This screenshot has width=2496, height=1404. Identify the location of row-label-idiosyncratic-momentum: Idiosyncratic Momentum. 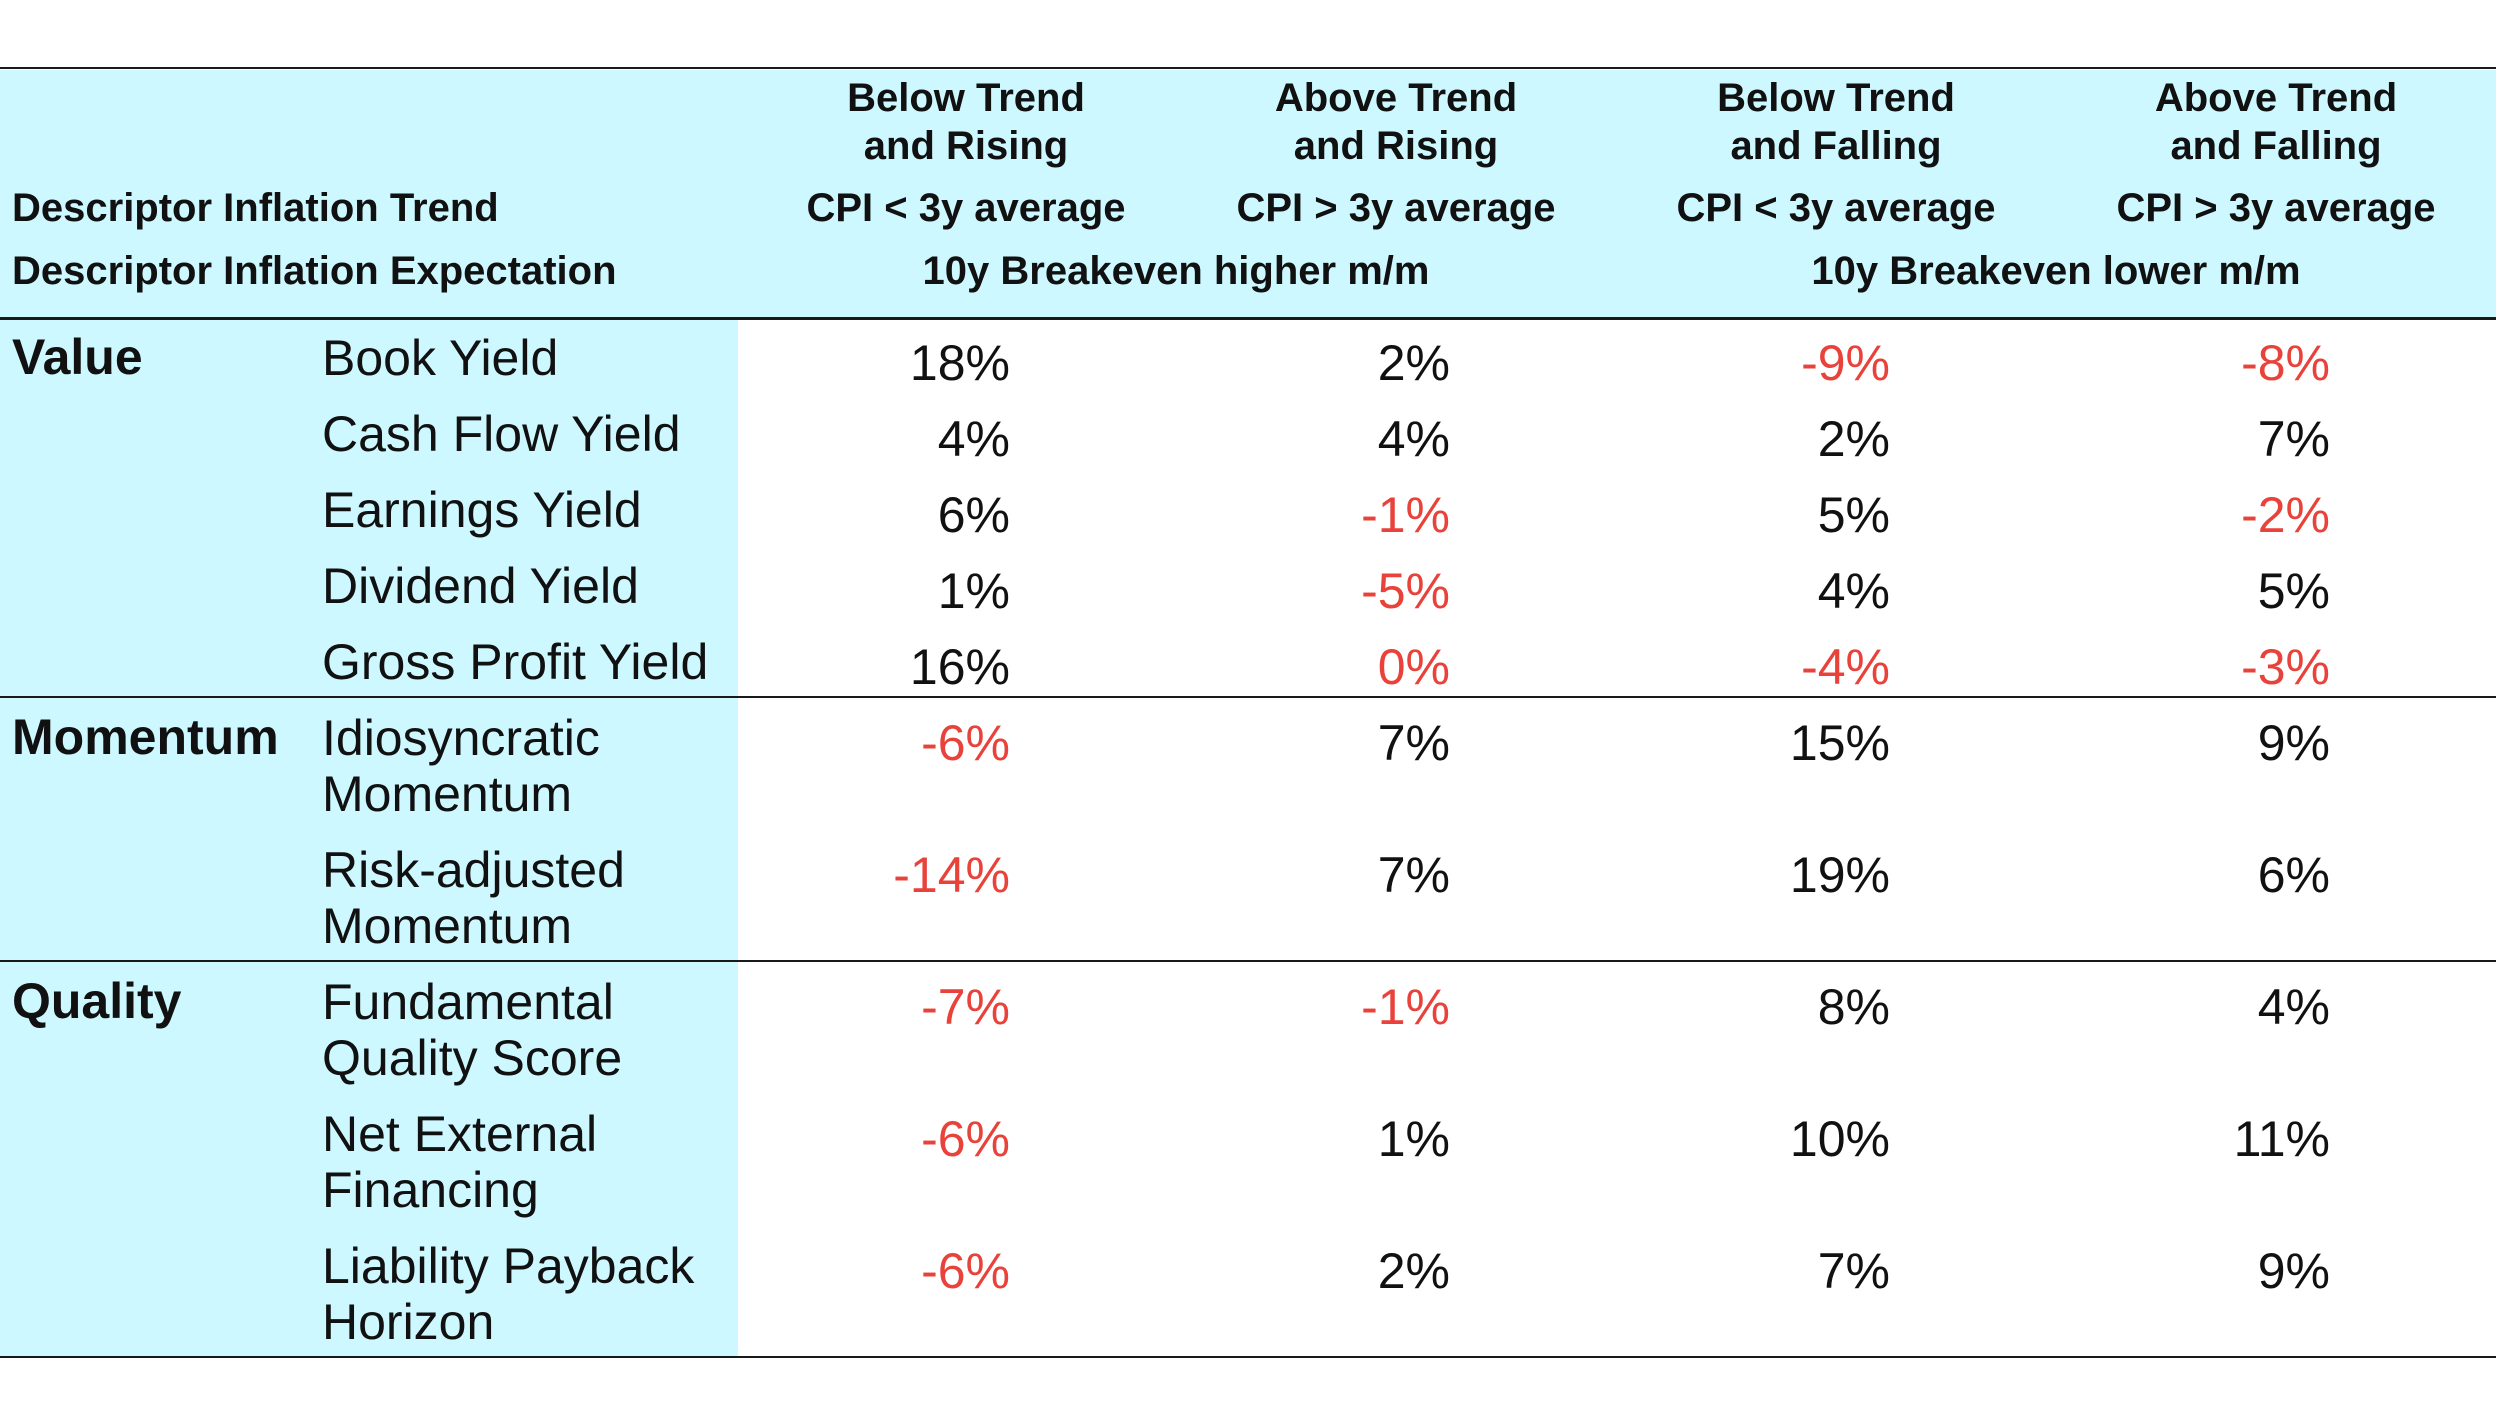
(461, 766).